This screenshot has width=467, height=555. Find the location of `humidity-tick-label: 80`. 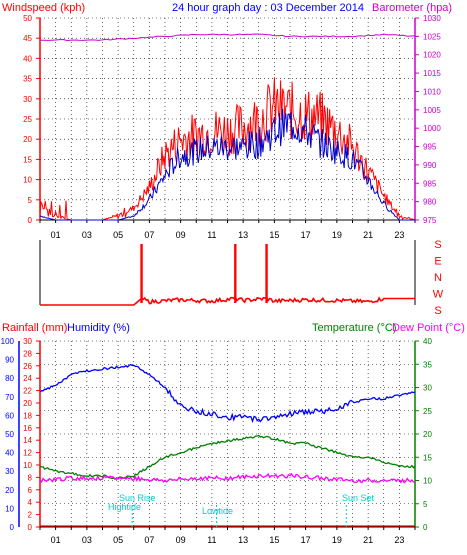

humidity-tick-label: 80 is located at coordinates (9, 378).